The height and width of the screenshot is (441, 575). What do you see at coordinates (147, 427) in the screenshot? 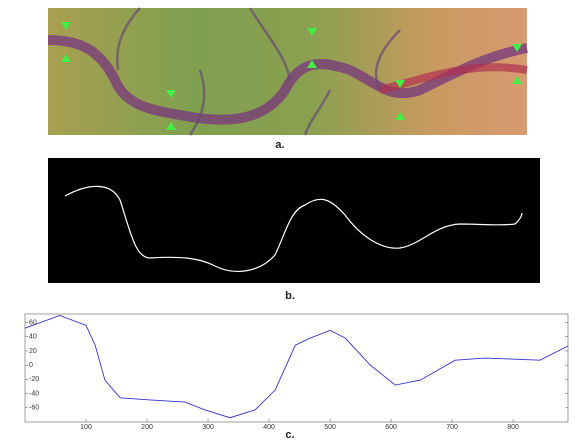
I see `x-tick-label: 200` at bounding box center [147, 427].